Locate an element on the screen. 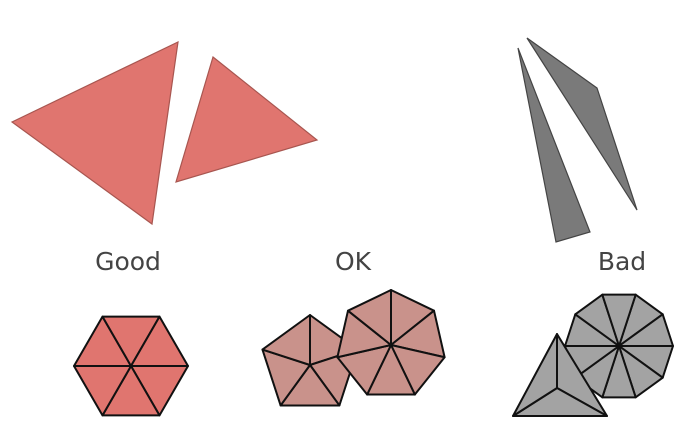 This screenshot has width=686, height=445. bad-small-triangle-mesh-triangle is located at coordinates (535, 375).